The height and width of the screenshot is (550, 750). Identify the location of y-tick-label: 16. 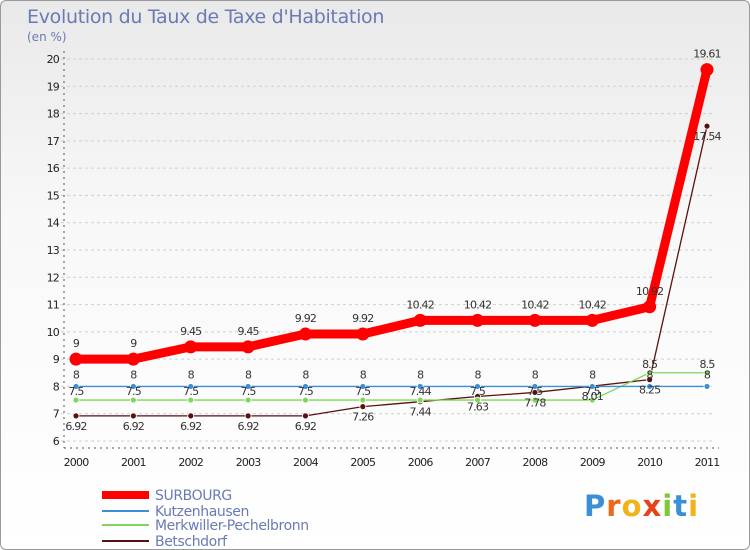
(53, 168).